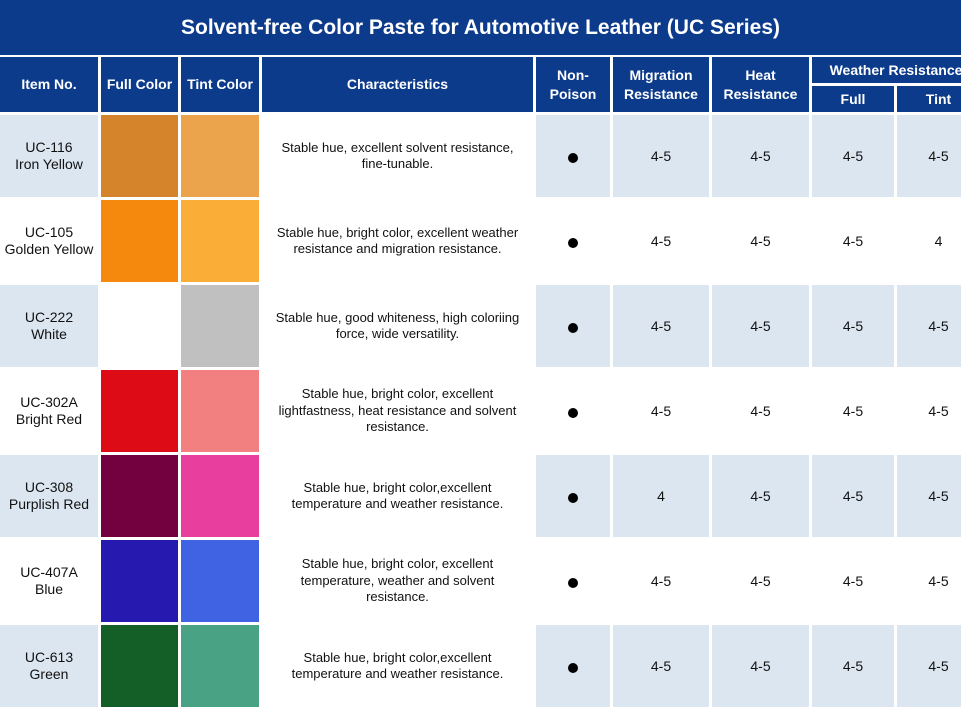 The height and width of the screenshot is (707, 961). Describe the element at coordinates (49, 674) in the screenshot. I see `item-color-name: Green` at that location.